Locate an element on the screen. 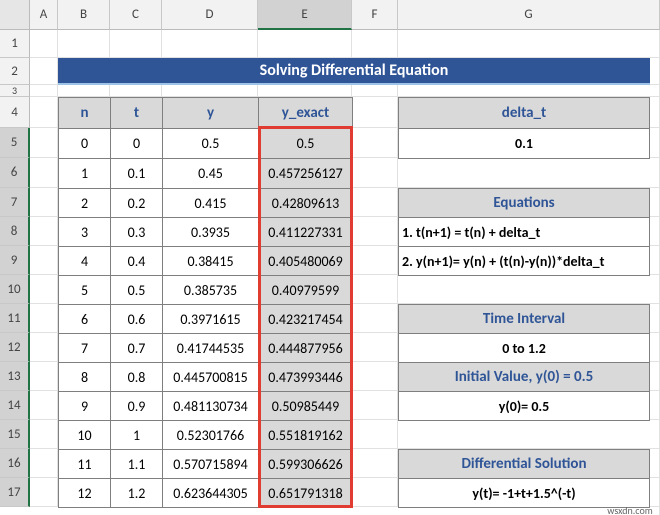 Image resolution: width=660 pixels, height=515 pixels. table-cell: 0.8 is located at coordinates (136, 377).